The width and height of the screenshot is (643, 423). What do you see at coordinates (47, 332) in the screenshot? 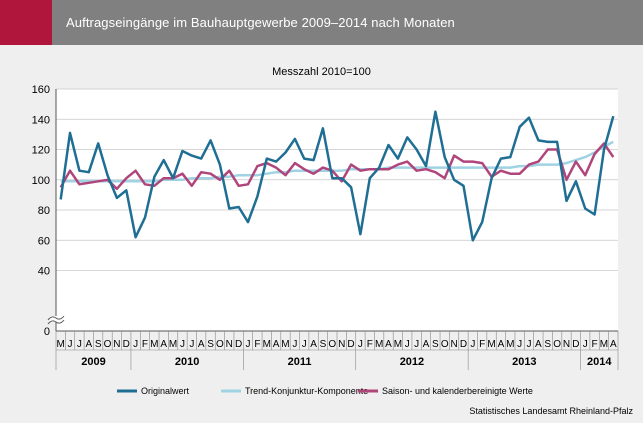
I see `y-tick-label: 0` at bounding box center [47, 332].